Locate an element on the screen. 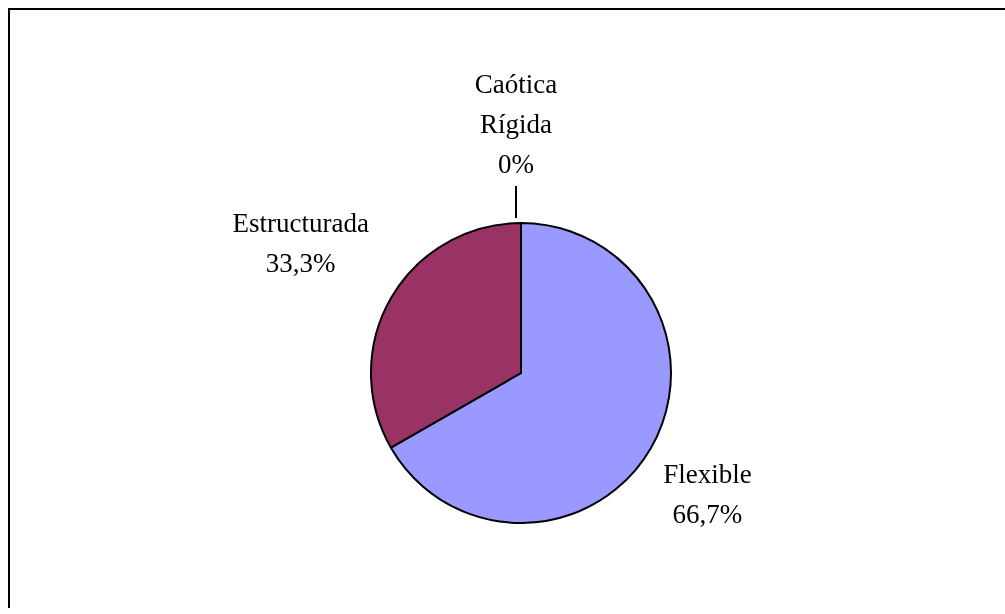 Image resolution: width=1005 pixels, height=614 pixels. data-label: 66,7% is located at coordinates (707, 513).